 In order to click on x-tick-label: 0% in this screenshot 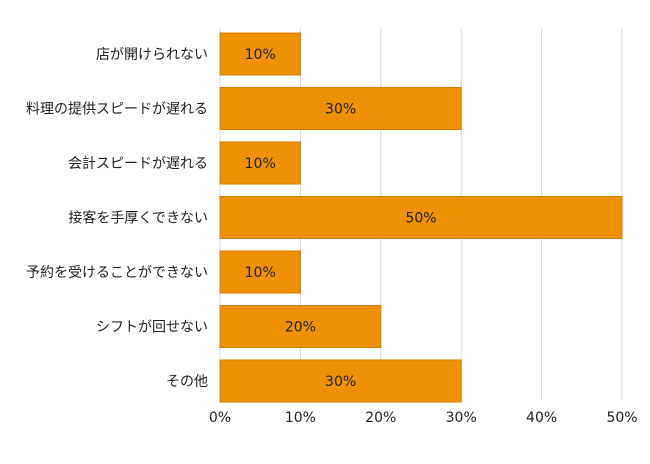, I will do `click(220, 418)`.